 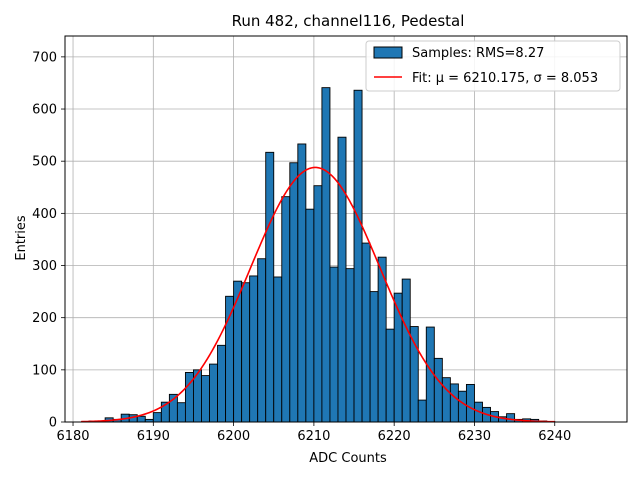 I want to click on y-tick-label: 0, so click(x=53, y=423).